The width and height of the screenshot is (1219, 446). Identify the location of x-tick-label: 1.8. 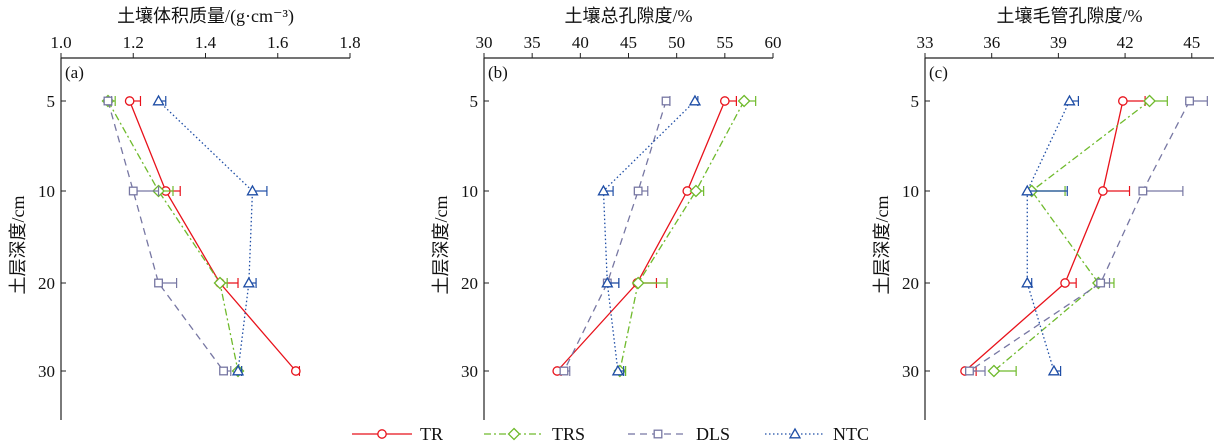
(349, 42).